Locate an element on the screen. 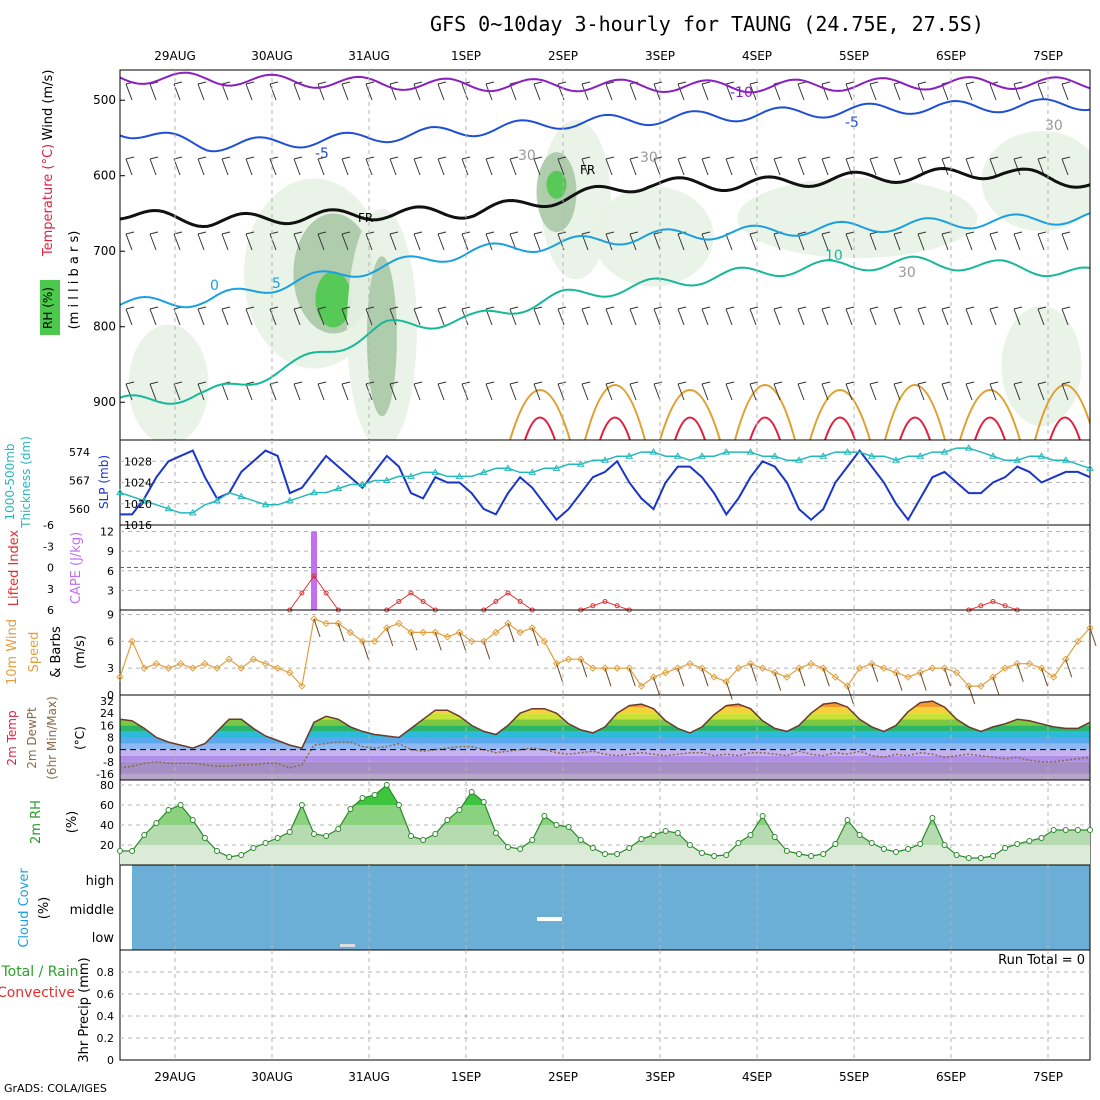 The image size is (1100, 1100). temp-color-band is located at coordinates (605, 746).